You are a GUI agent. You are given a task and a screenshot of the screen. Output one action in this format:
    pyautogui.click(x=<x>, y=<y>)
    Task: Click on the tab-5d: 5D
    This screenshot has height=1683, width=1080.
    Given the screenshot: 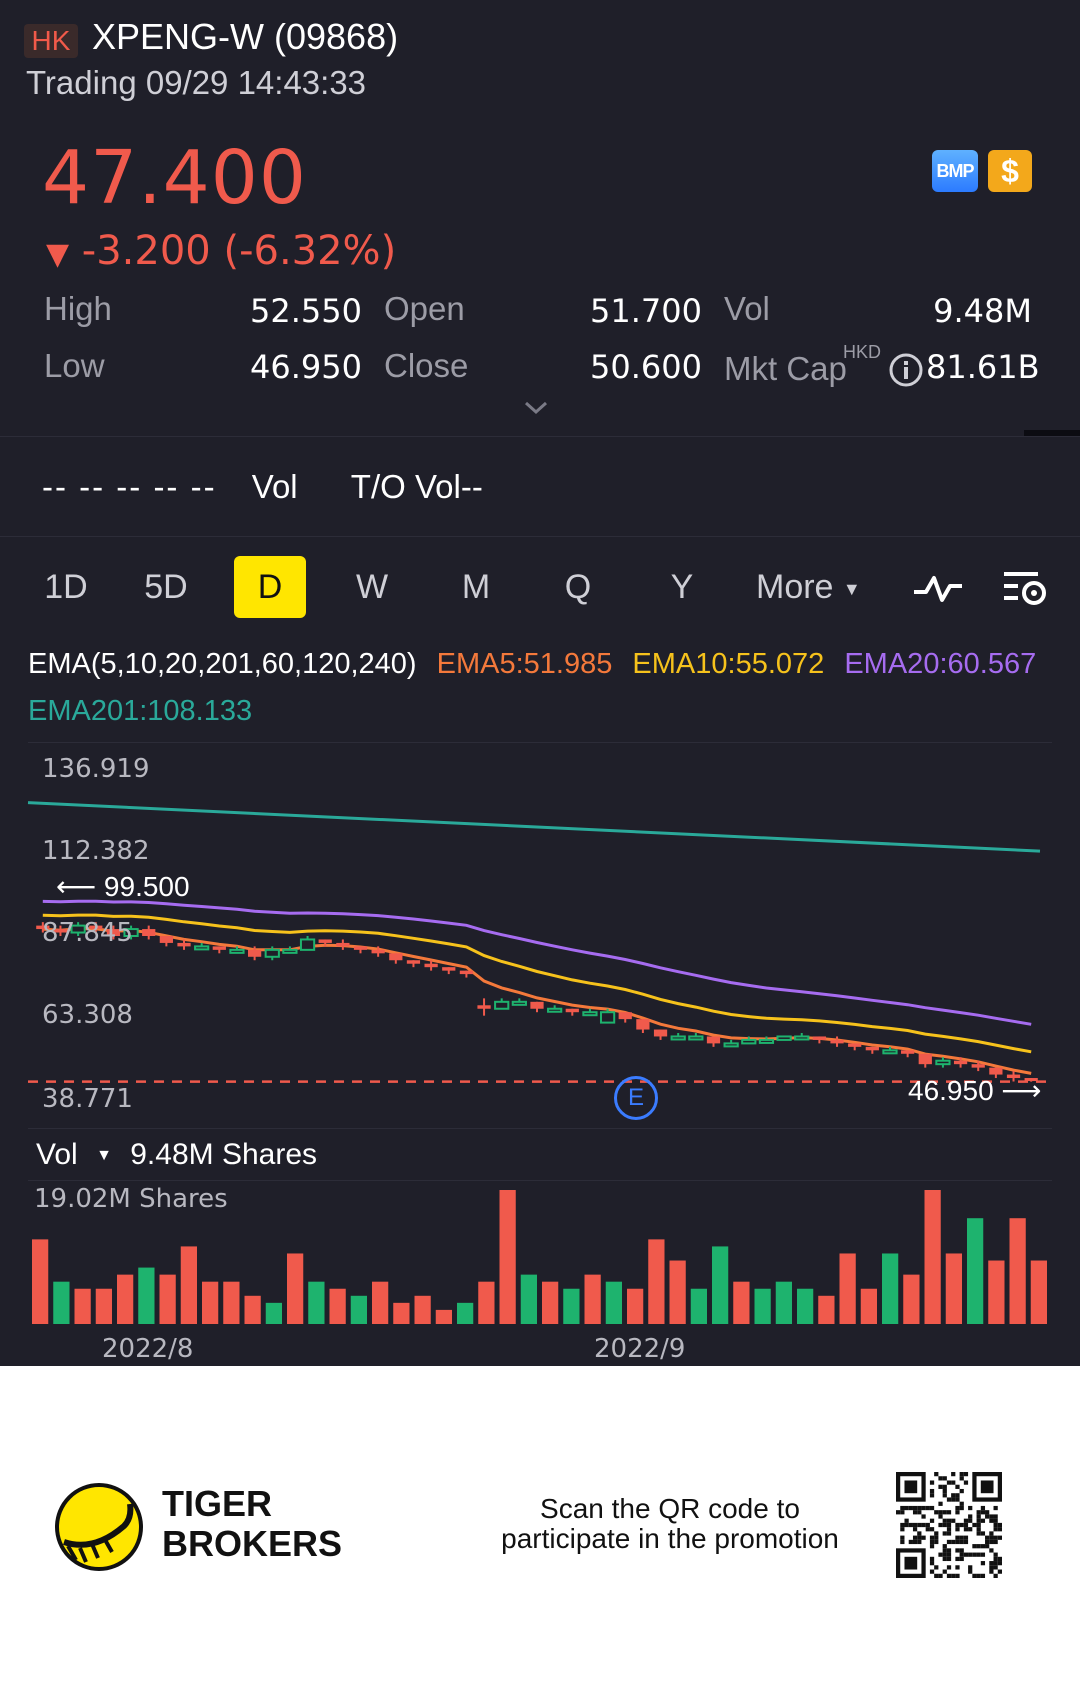 What is the action you would take?
    pyautogui.click(x=166, y=587)
    